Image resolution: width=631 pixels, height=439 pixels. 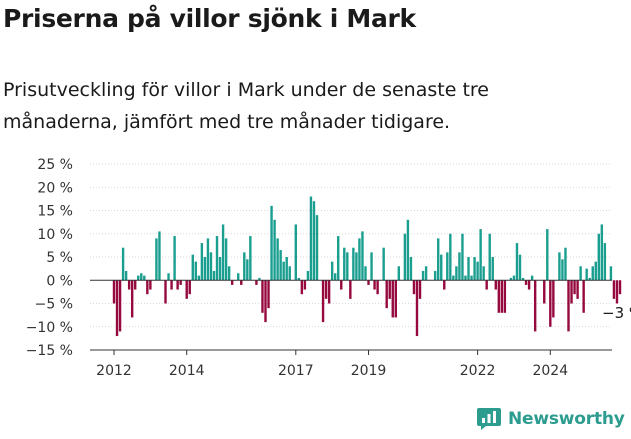 I want to click on x-axis, so click(x=351, y=315).